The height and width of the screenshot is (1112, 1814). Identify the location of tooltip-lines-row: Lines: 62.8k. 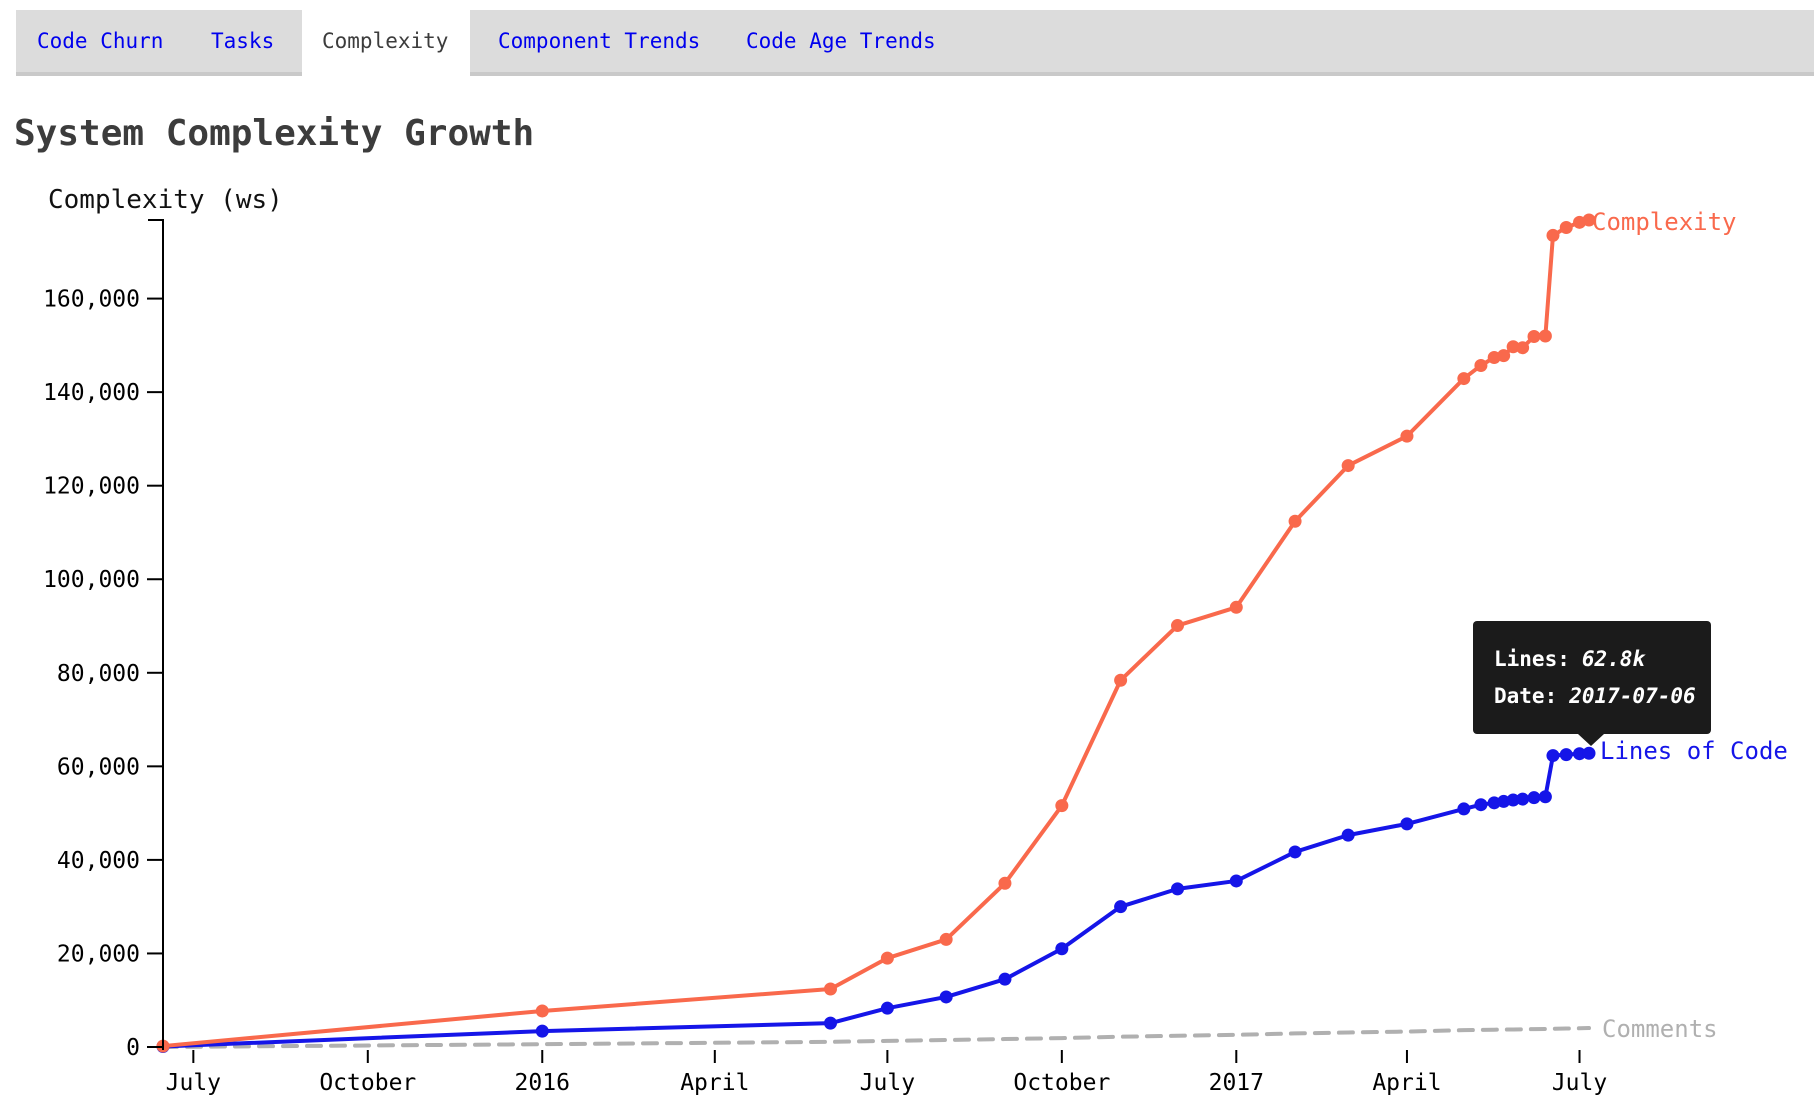
(1602, 659).